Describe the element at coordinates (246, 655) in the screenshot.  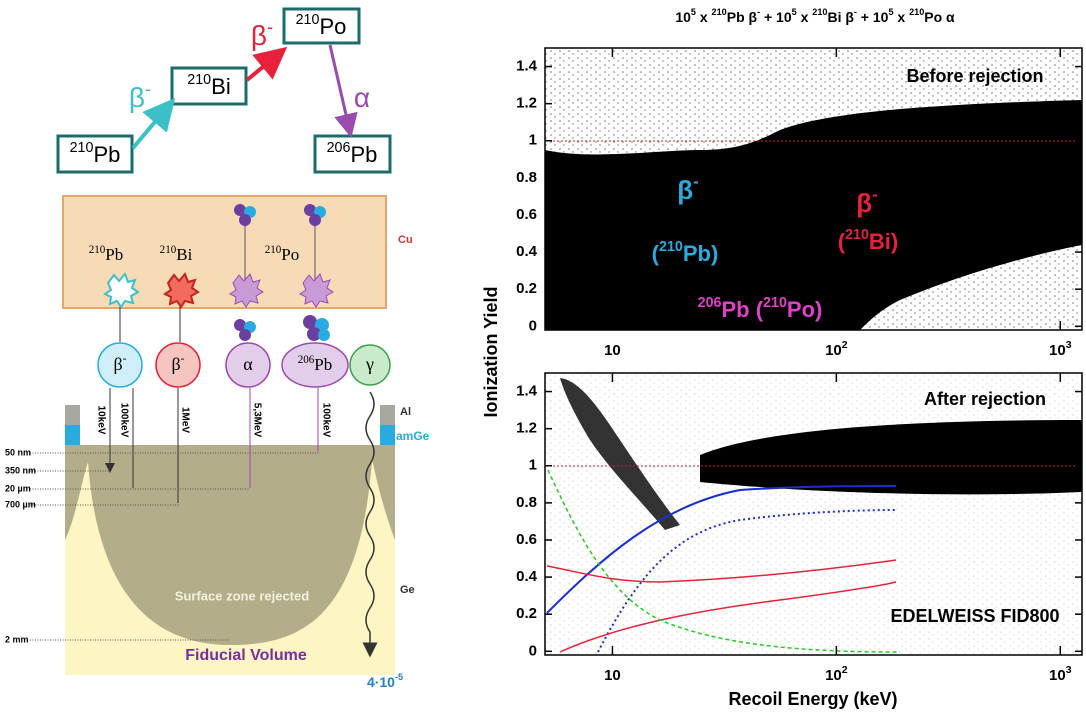
I see `fiducial-label: Fiducial Volume` at that location.